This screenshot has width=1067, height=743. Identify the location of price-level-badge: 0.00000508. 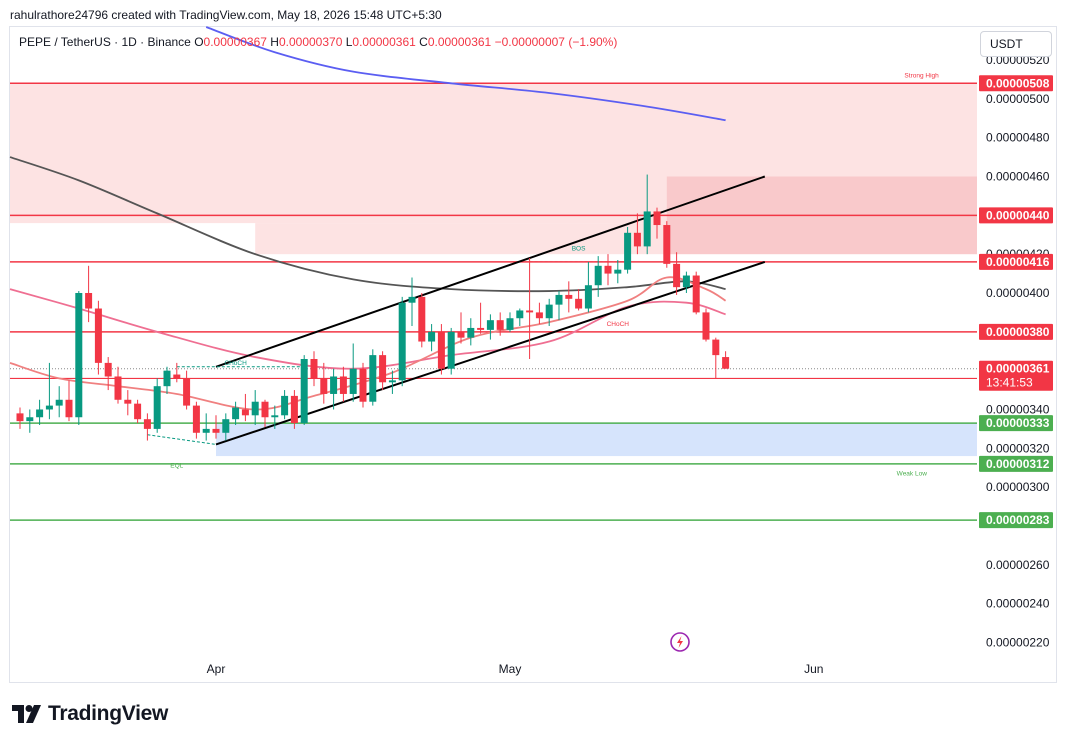
(1016, 83).